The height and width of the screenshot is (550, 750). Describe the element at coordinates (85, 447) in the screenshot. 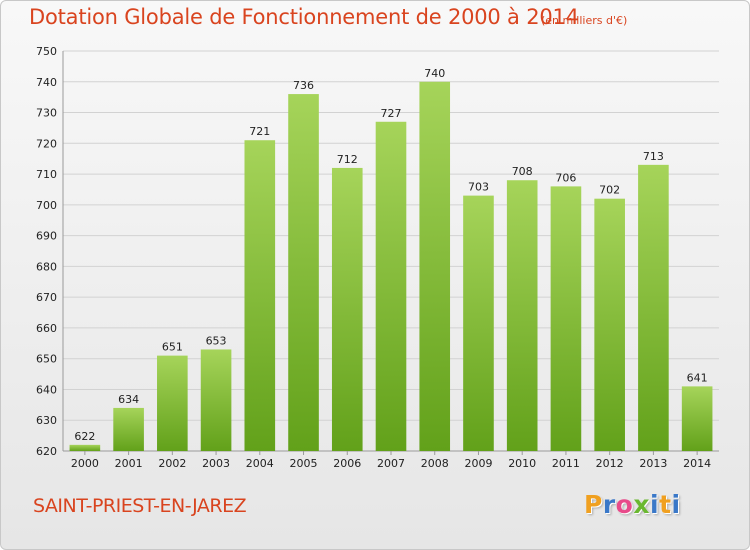

I see `bar-2000` at that location.